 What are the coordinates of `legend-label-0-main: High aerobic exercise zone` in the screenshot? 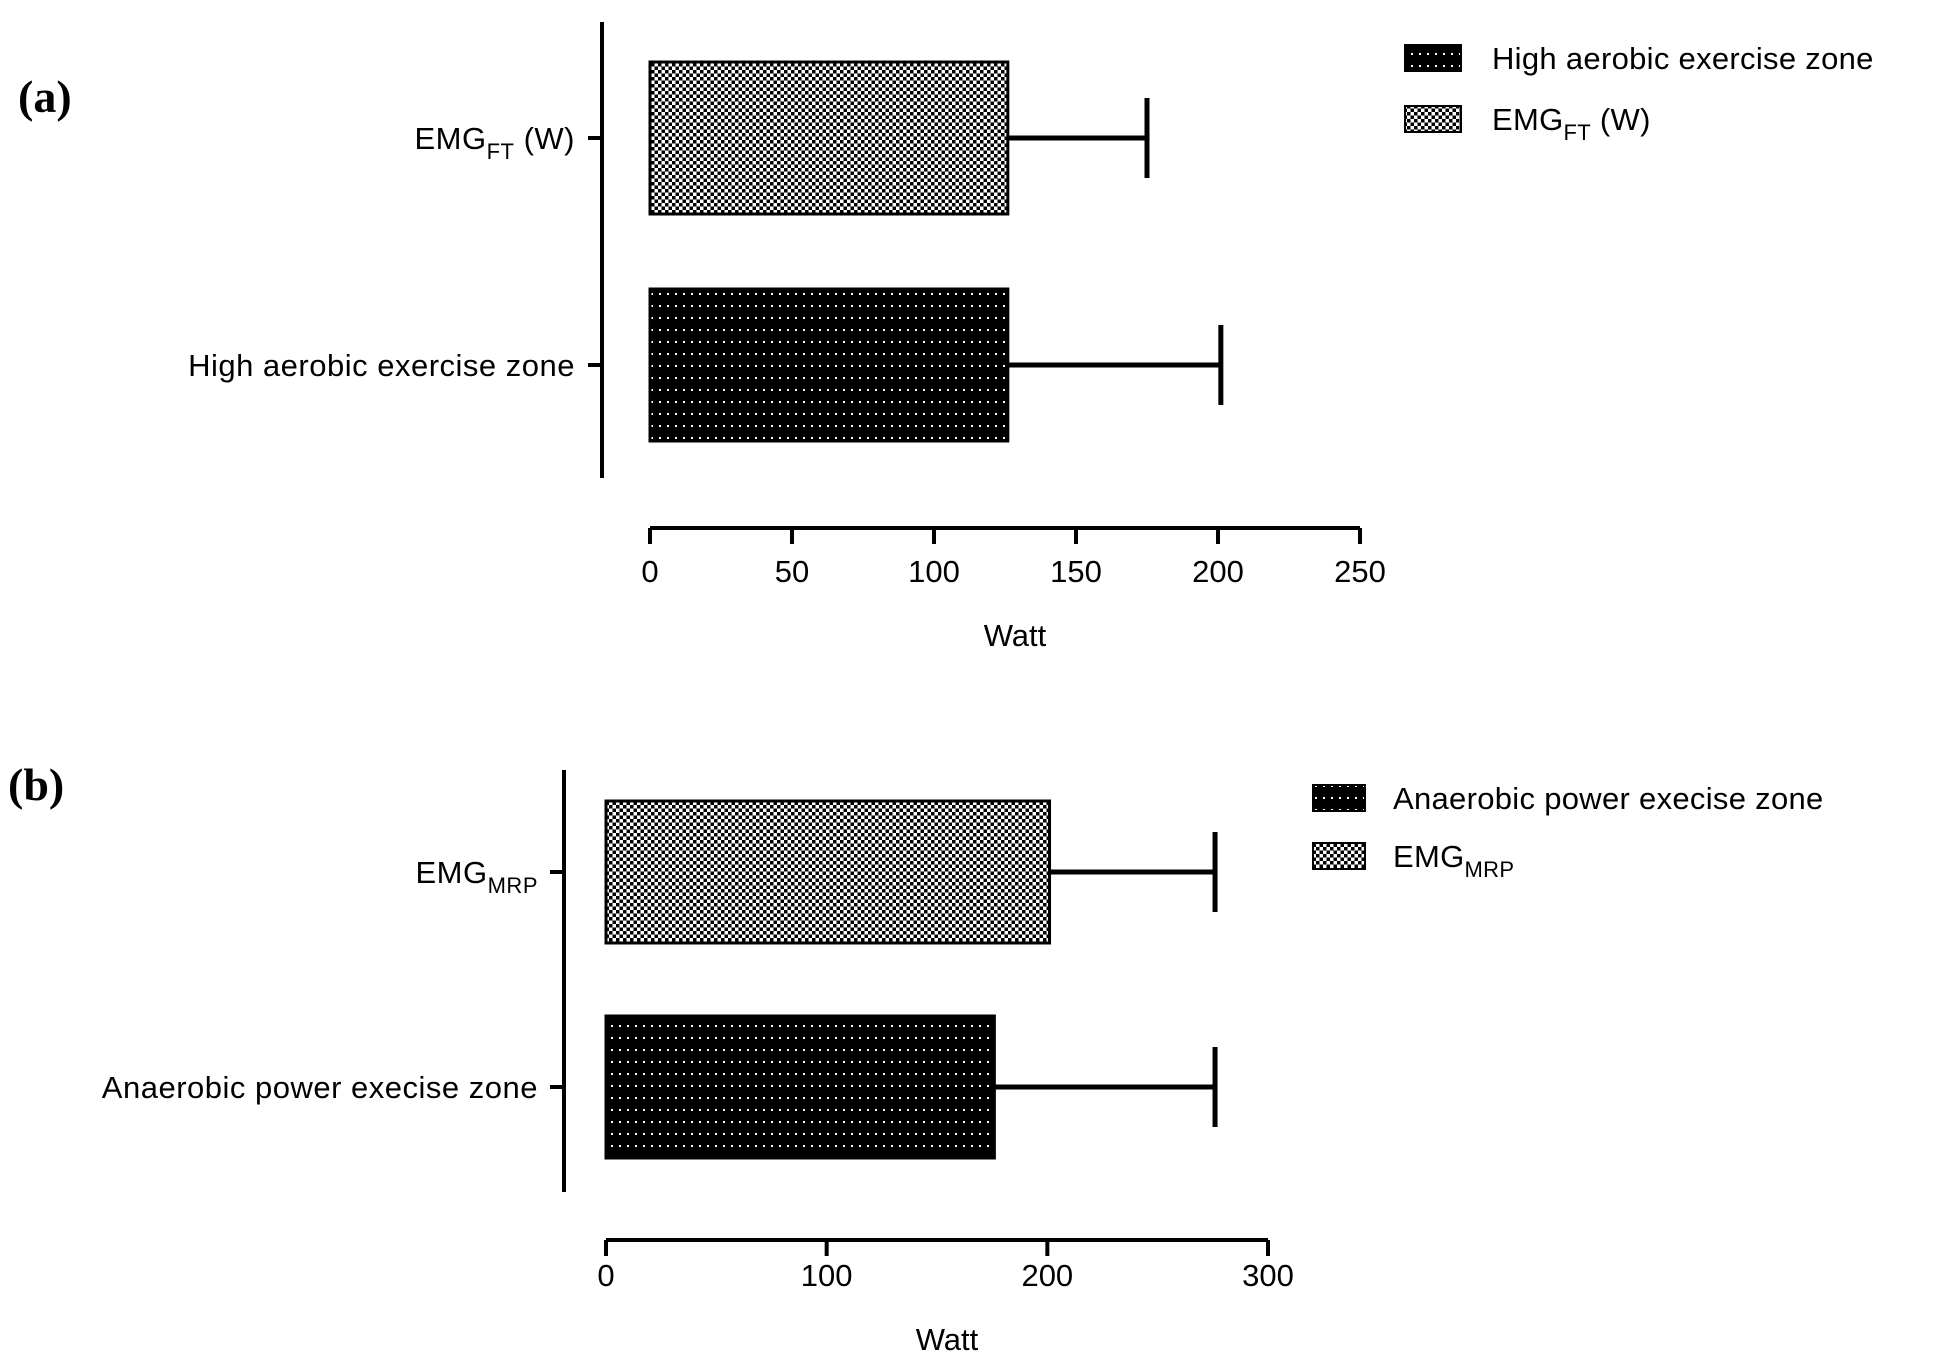 It's located at (1683, 58).